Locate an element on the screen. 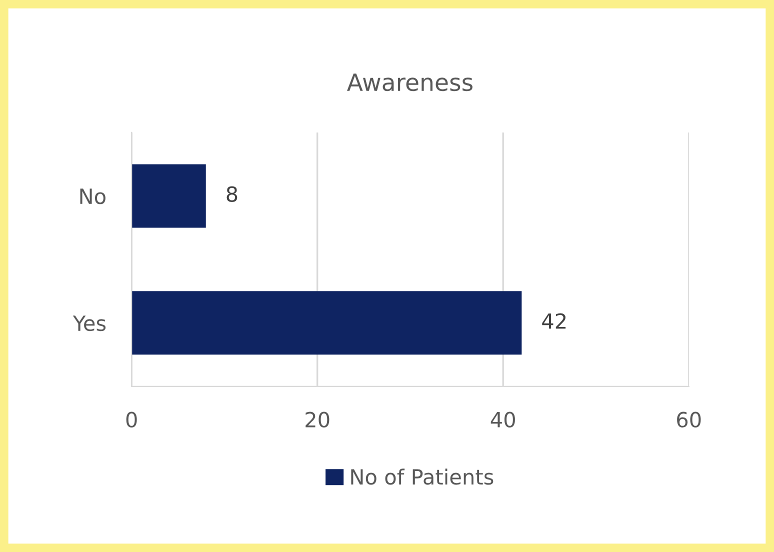  chart-title: Awareness is located at coordinates (409, 83).